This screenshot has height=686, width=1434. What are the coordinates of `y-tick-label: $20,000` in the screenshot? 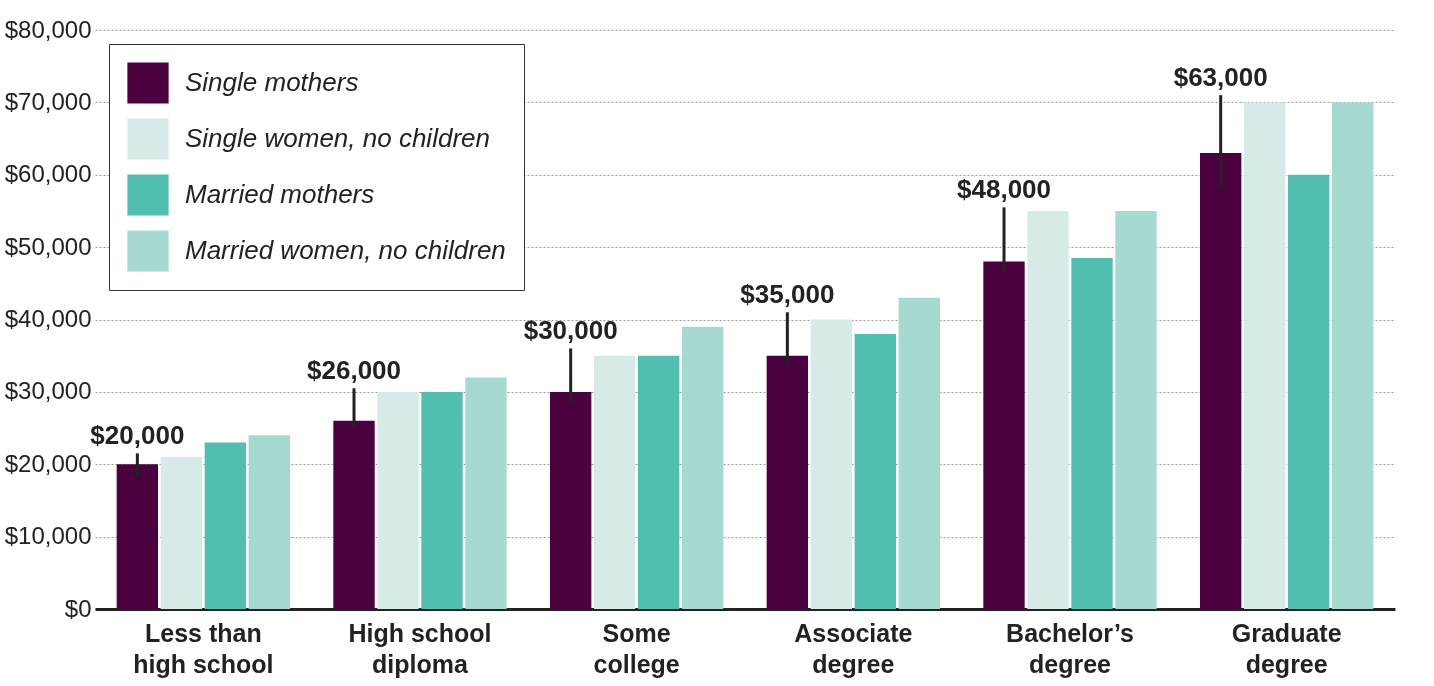 It's located at (48, 463).